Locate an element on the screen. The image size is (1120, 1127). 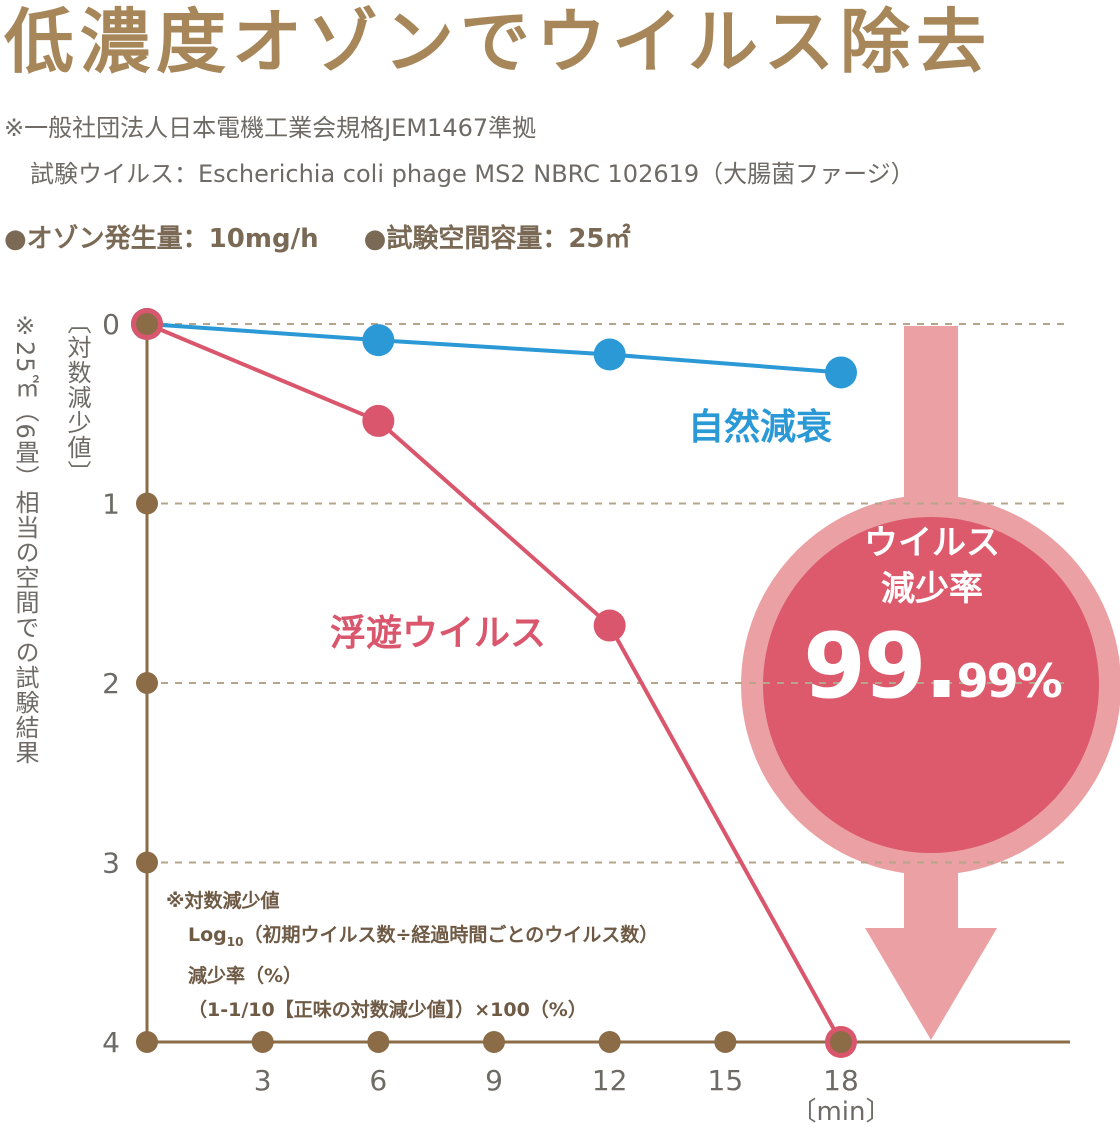
footnote-log: Log is located at coordinates (207, 935).